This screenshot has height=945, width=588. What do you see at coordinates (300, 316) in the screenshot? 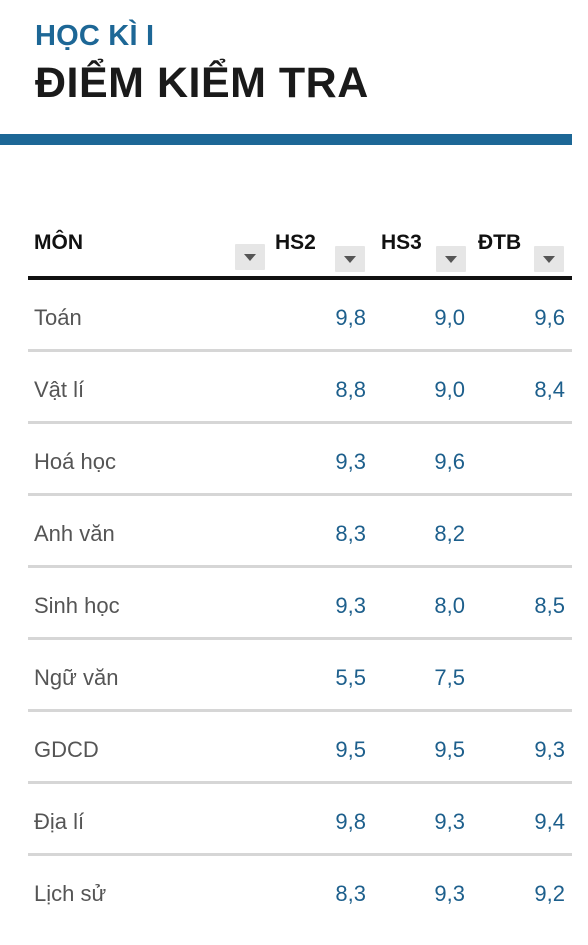
I see `table-row: Toán 9,8 9,0 9,6` at bounding box center [300, 316].